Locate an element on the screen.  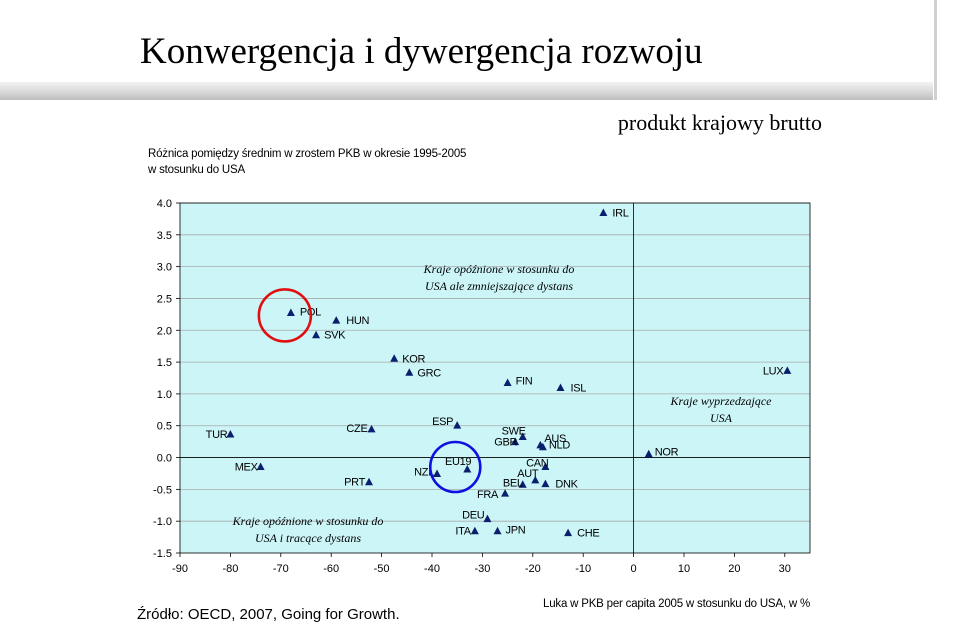
point-label-lux: LUX is located at coordinates (773, 371).